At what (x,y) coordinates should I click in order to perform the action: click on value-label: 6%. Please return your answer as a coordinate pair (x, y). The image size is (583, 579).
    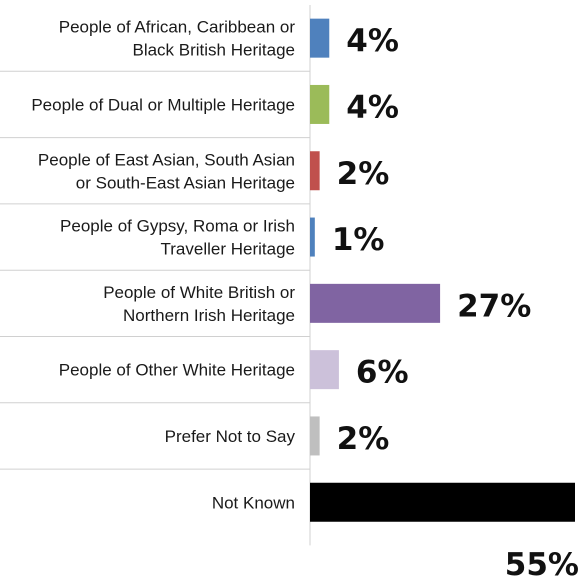
    Looking at the image, I should click on (382, 373).